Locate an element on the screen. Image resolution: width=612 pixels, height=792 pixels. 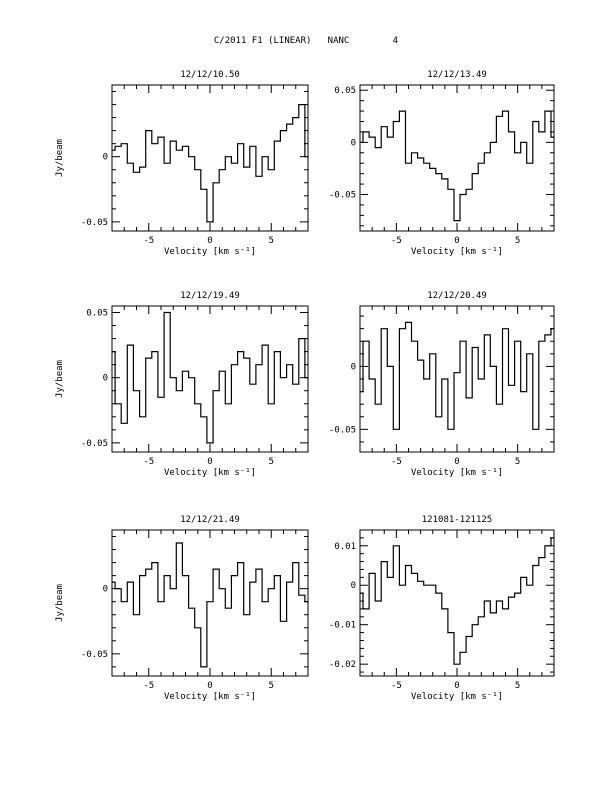
x-axis-label-3: Velocity [km s⁻¹] is located at coordinates (210, 473).